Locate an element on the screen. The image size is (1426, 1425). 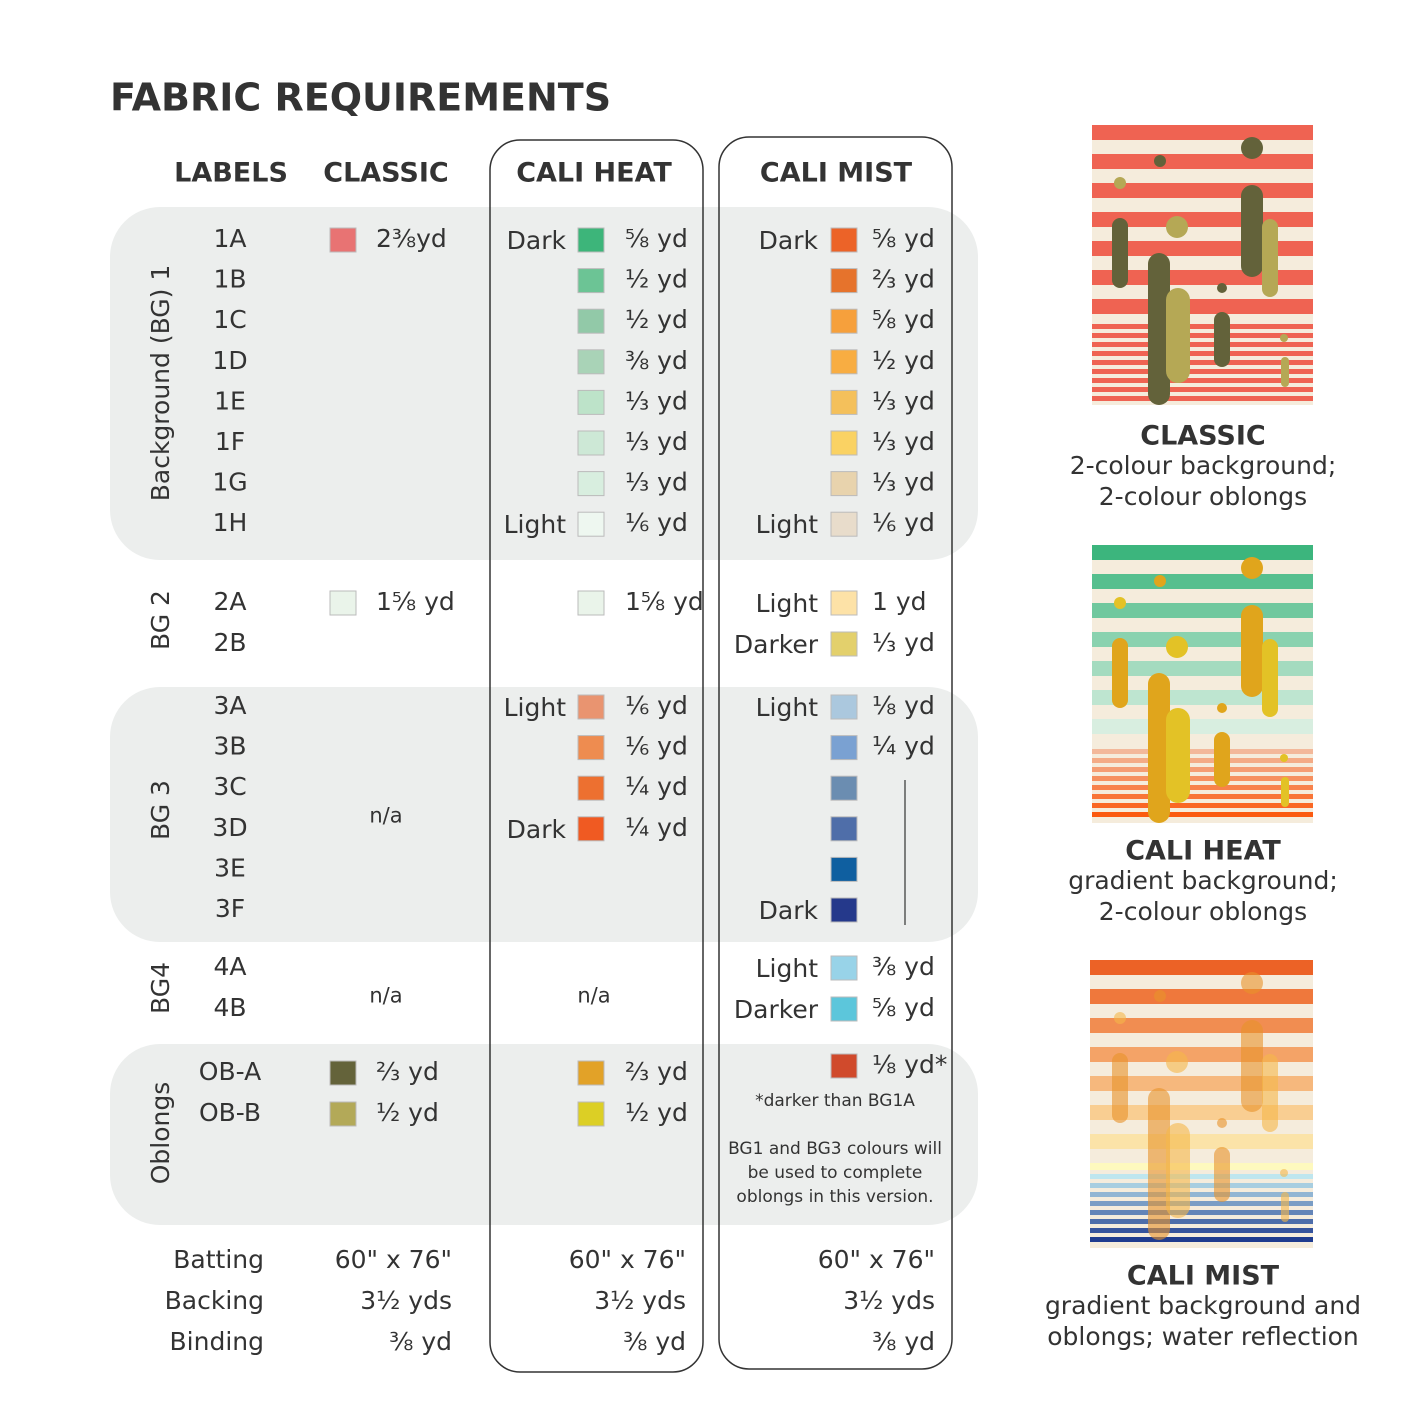
amount: ⅜ yd is located at coordinates (656, 360).